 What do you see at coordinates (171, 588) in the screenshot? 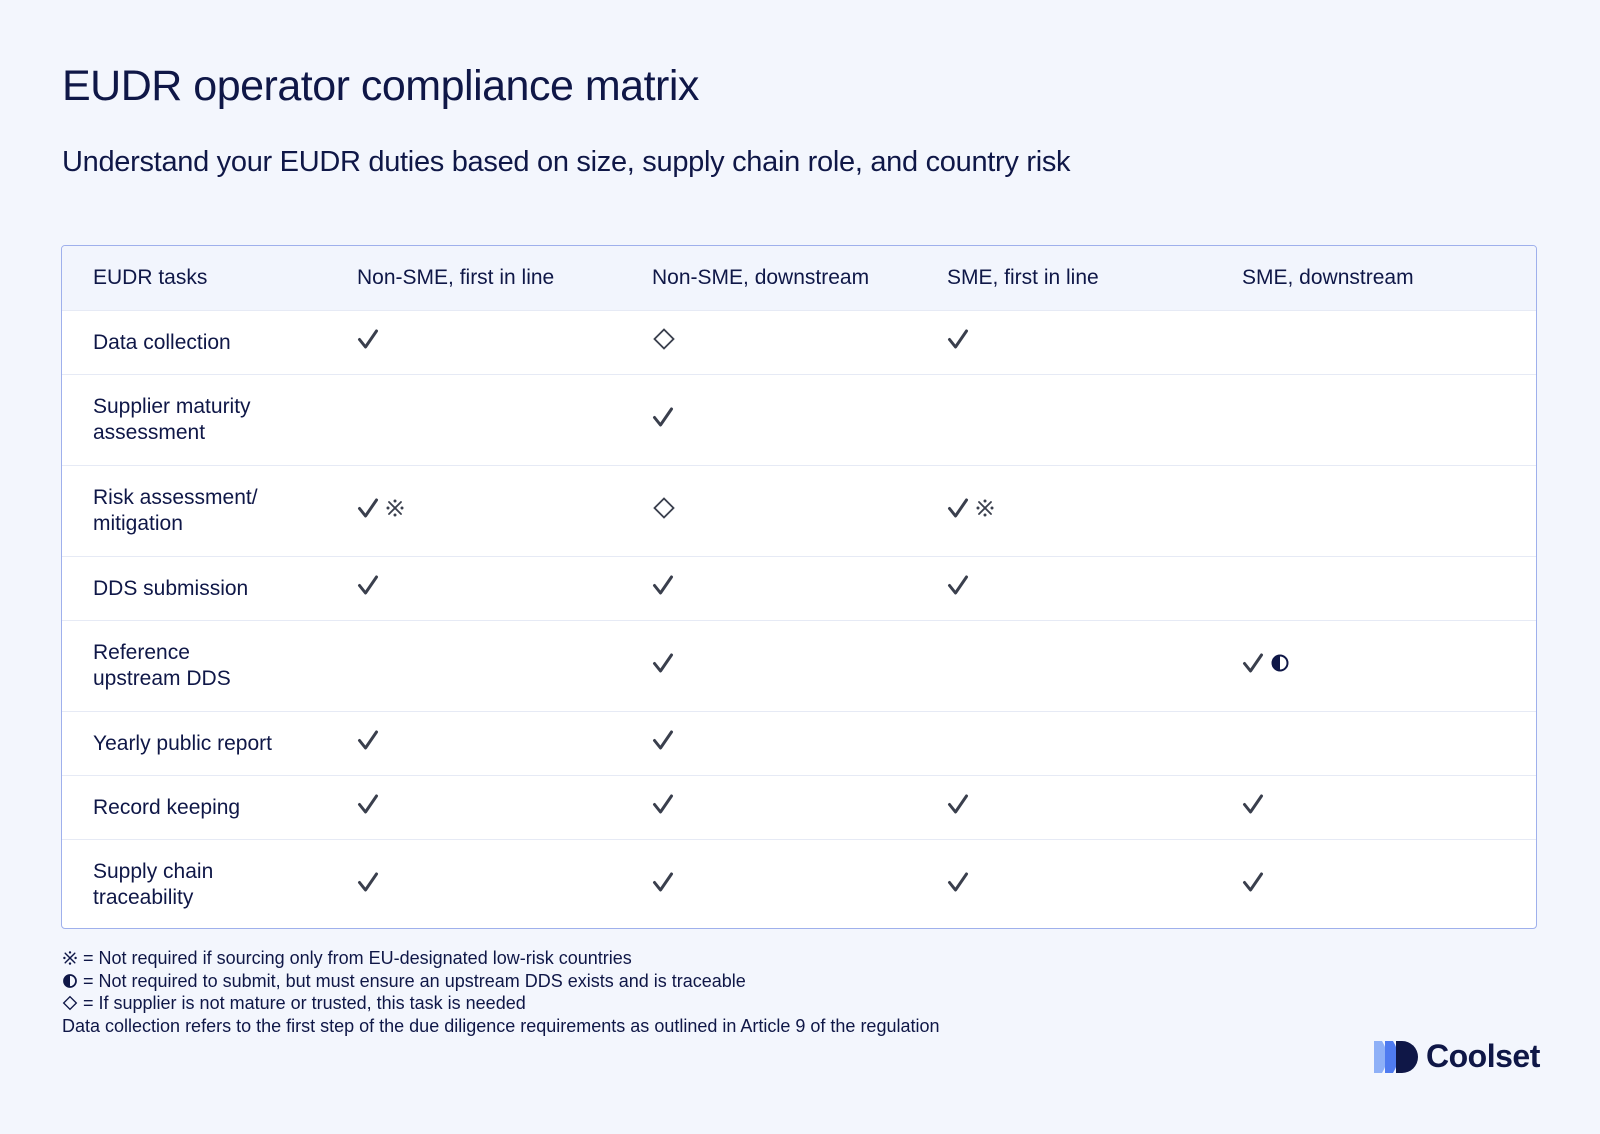
I see `task-label: DDS submission` at bounding box center [171, 588].